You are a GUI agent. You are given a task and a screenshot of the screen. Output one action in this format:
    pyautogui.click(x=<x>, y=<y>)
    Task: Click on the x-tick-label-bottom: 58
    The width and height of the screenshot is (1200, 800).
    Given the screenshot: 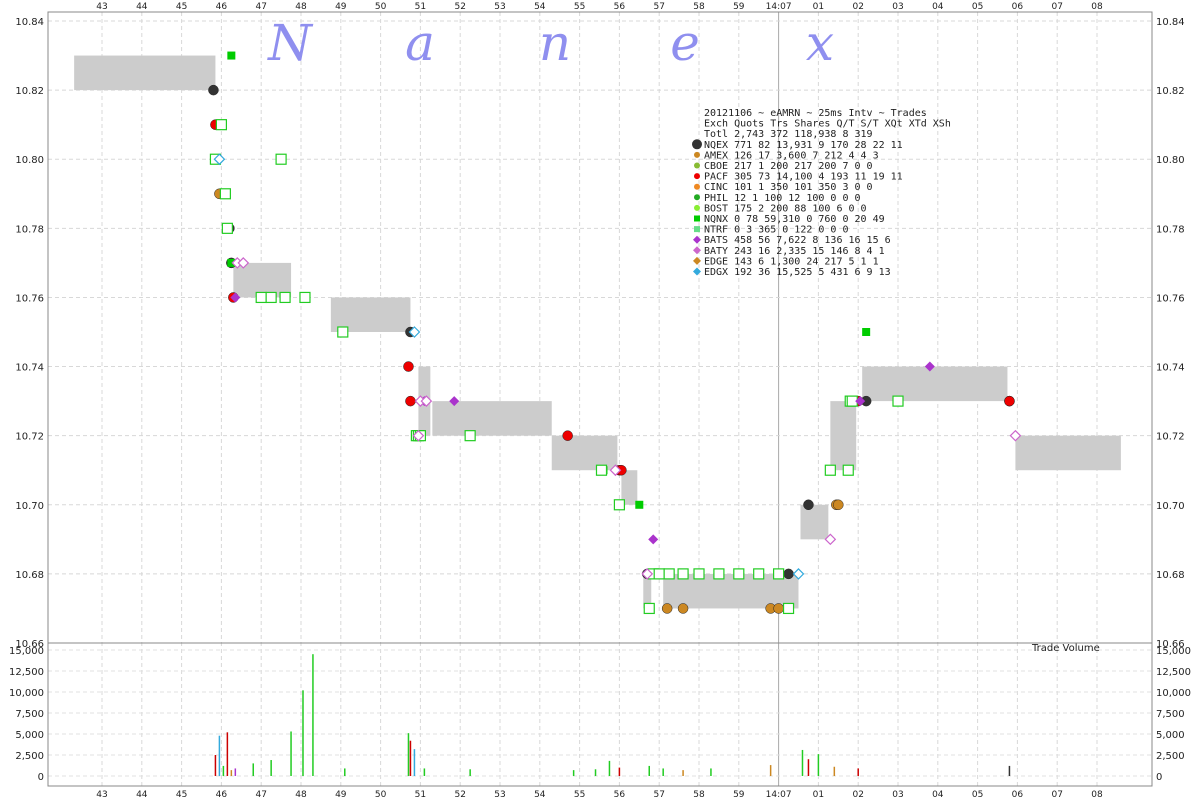 What is the action you would take?
    pyautogui.click(x=699, y=795)
    